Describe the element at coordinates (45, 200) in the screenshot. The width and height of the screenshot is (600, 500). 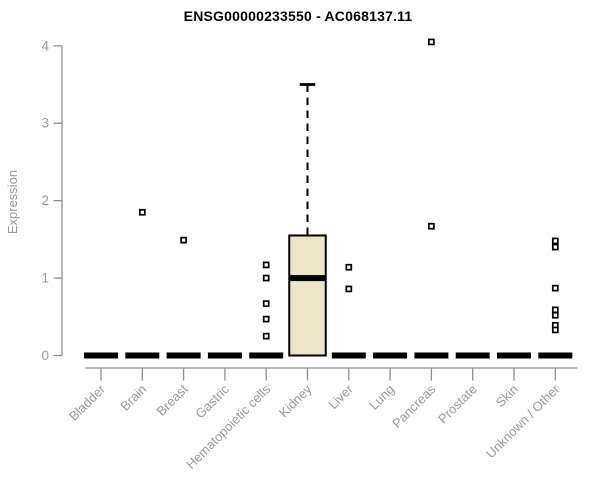
I see `y-axis-tick-label: 2` at that location.